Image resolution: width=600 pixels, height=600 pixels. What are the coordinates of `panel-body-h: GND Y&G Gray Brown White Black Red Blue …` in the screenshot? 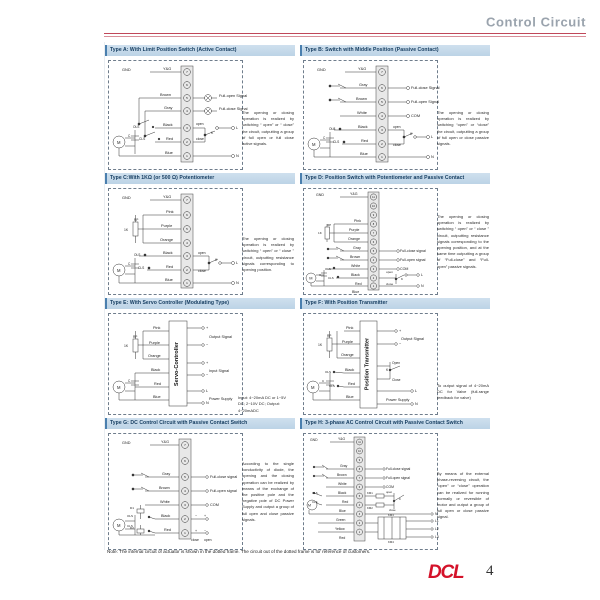 It's located at (395, 492).